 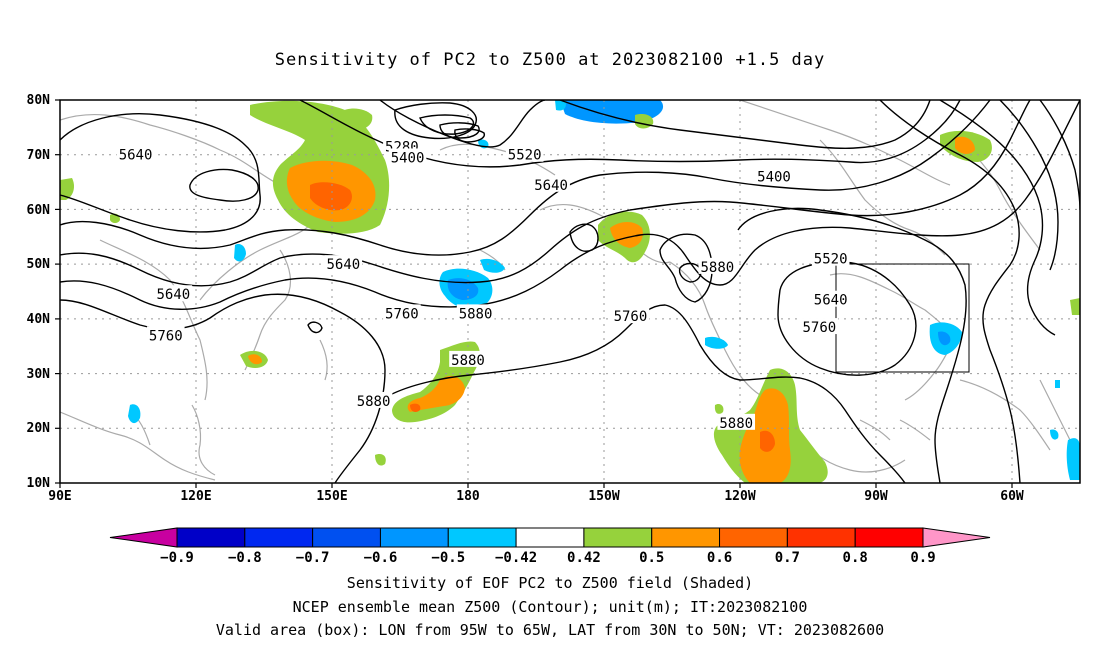 What do you see at coordinates (876, 496) in the screenshot?
I see `lon-label: 90W` at bounding box center [876, 496].